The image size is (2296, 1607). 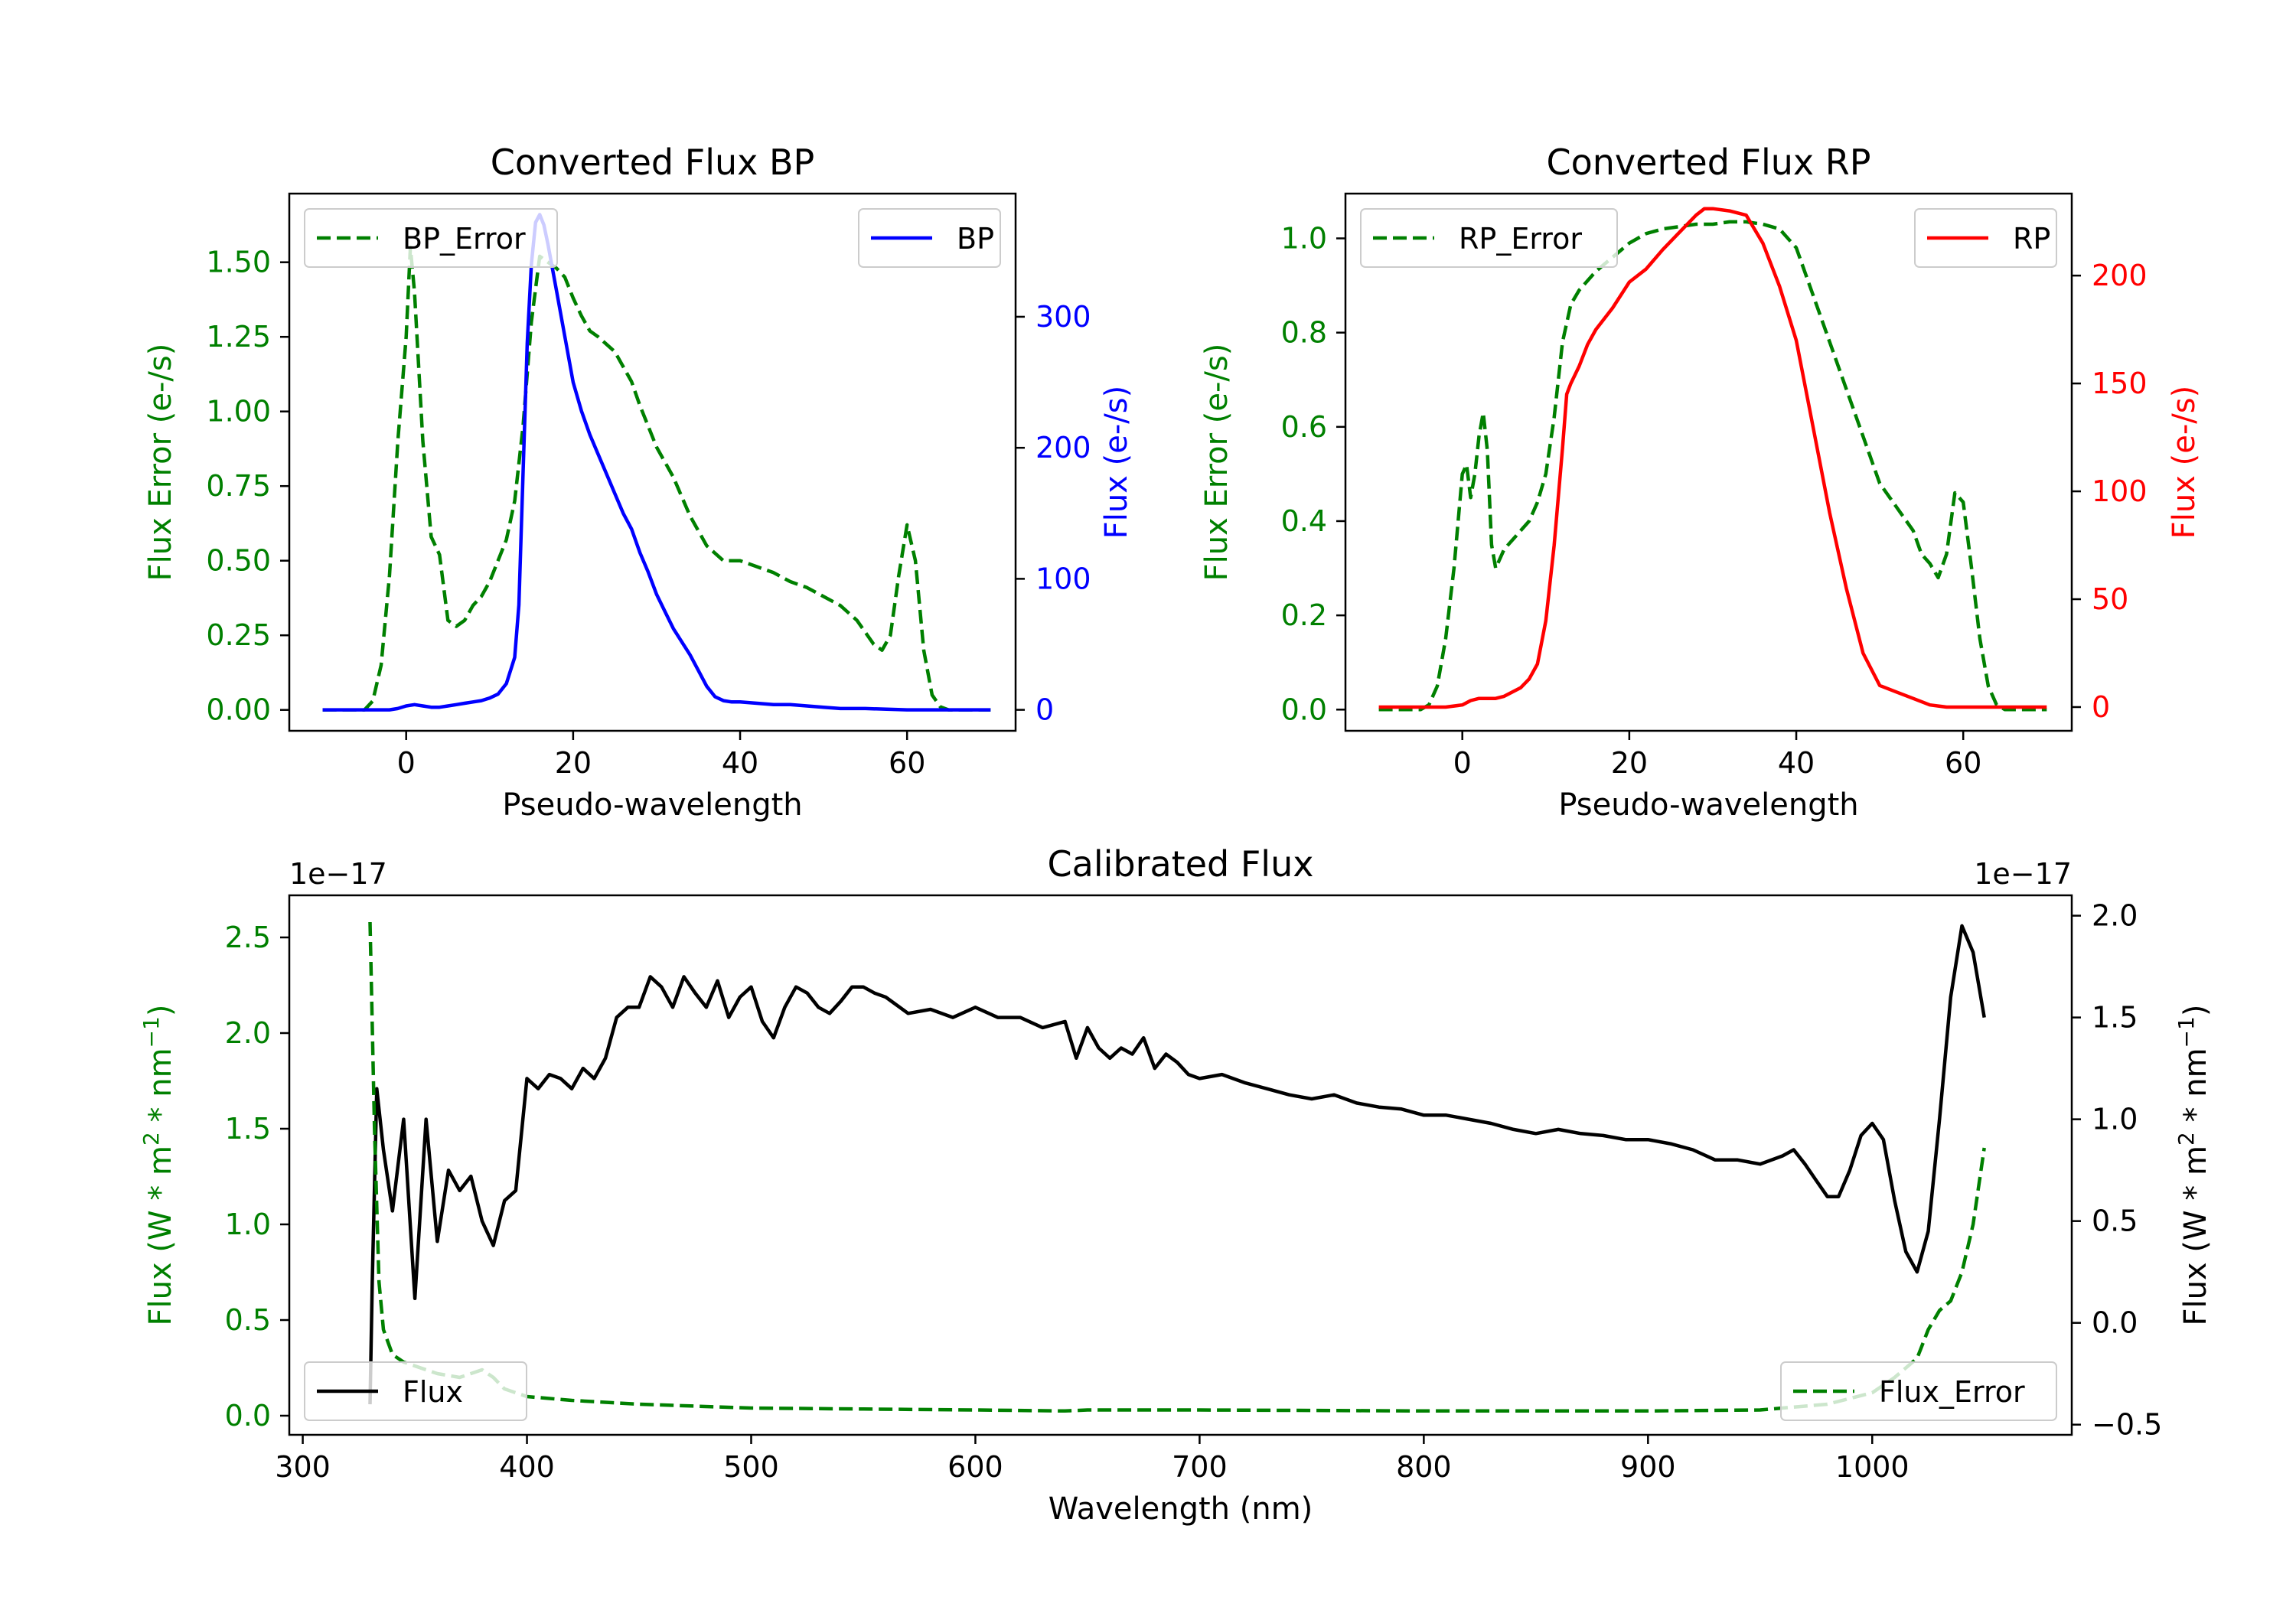 I want to click on y-left-tick-label: 0.2, so click(x=1304, y=615).